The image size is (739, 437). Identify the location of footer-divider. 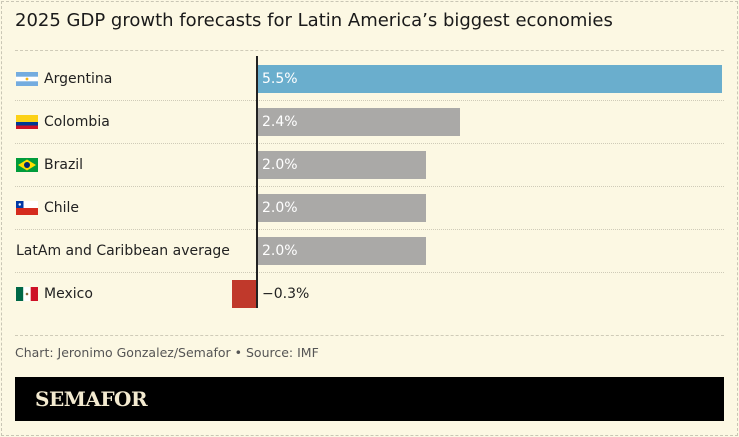
(369, 335).